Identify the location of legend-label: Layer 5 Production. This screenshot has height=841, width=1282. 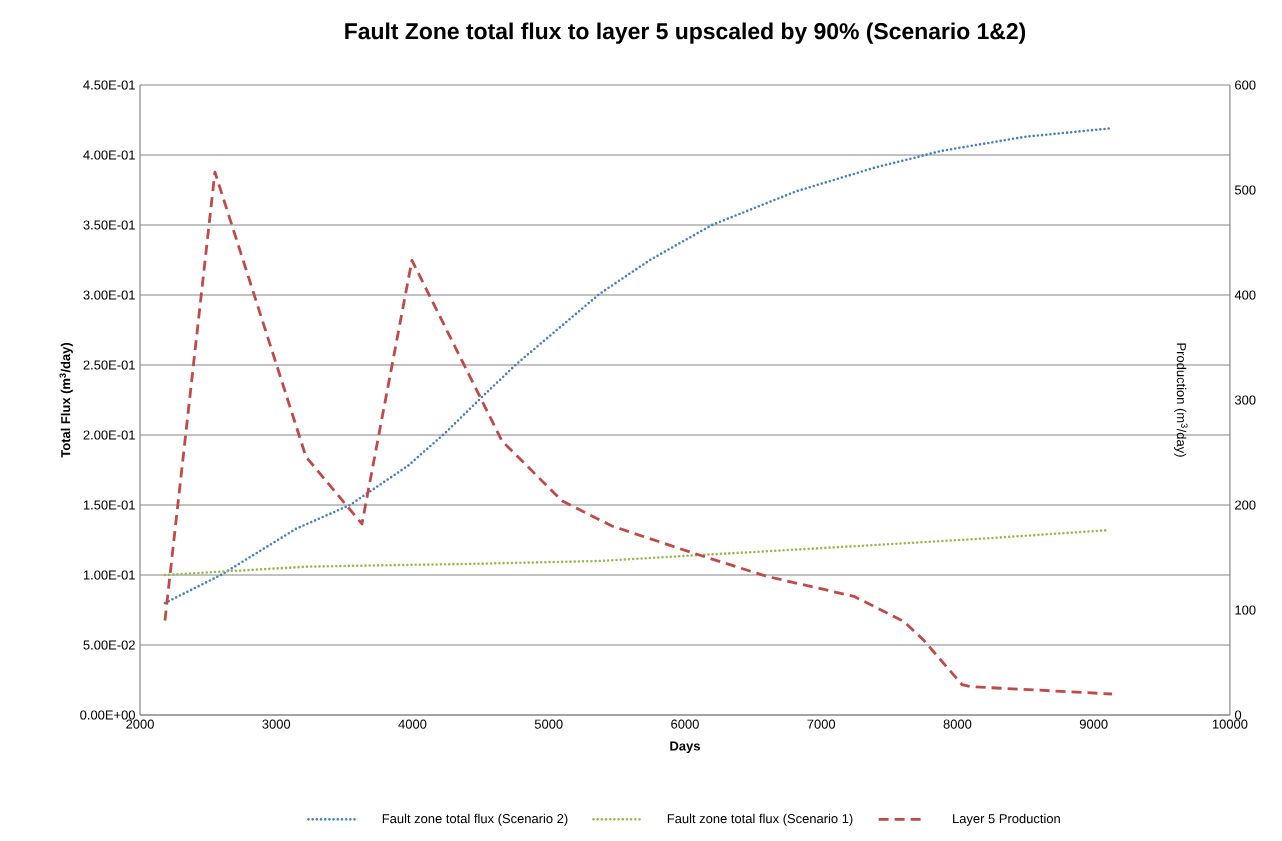
(1006, 819).